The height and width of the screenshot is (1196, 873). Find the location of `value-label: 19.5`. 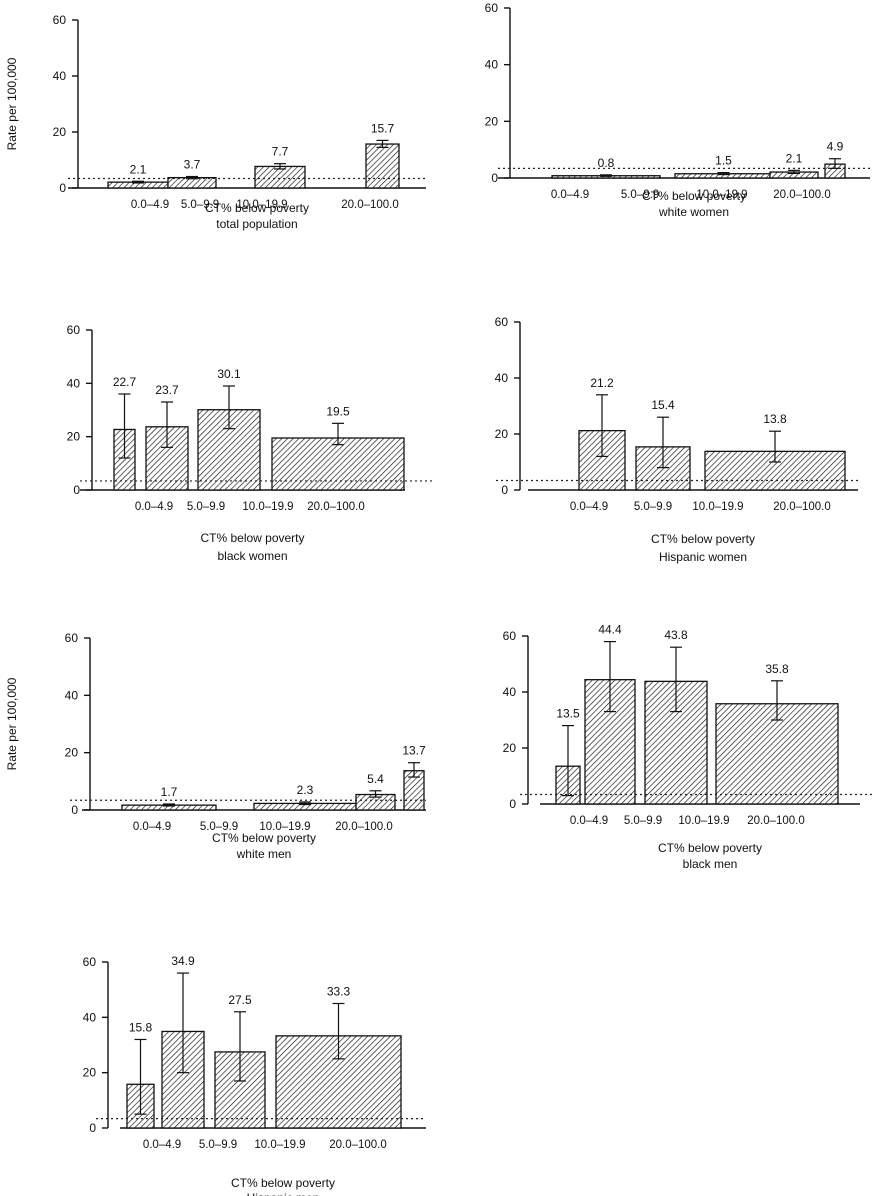

value-label: 19.5 is located at coordinates (338, 411).